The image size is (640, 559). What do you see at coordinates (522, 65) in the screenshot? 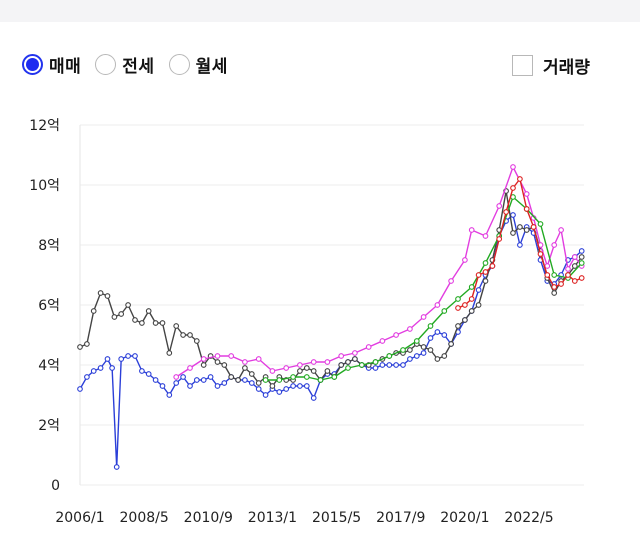
I see `trade-volume-checkbox` at bounding box center [522, 65].